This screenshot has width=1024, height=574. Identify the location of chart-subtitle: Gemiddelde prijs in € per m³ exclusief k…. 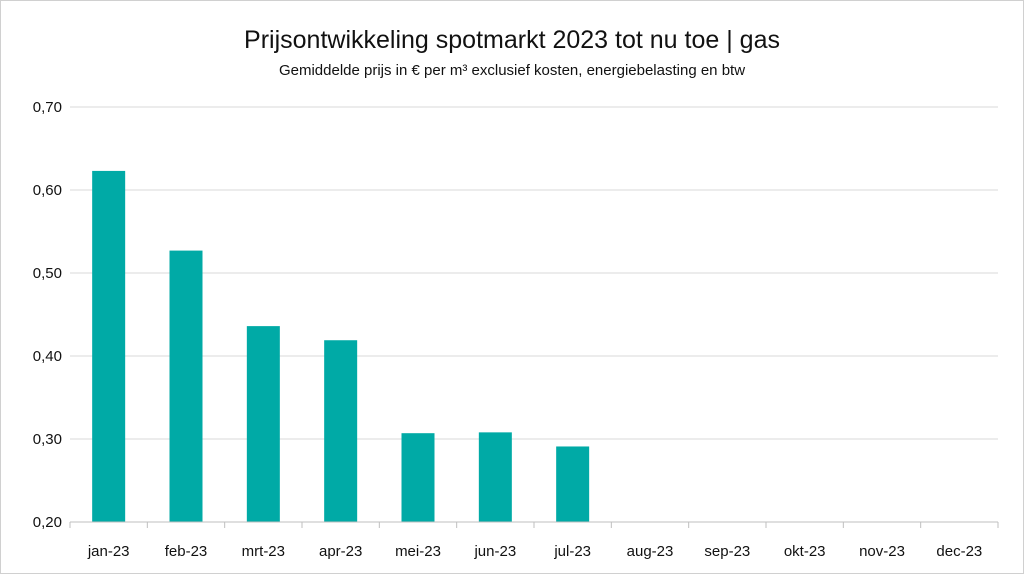
(512, 70).